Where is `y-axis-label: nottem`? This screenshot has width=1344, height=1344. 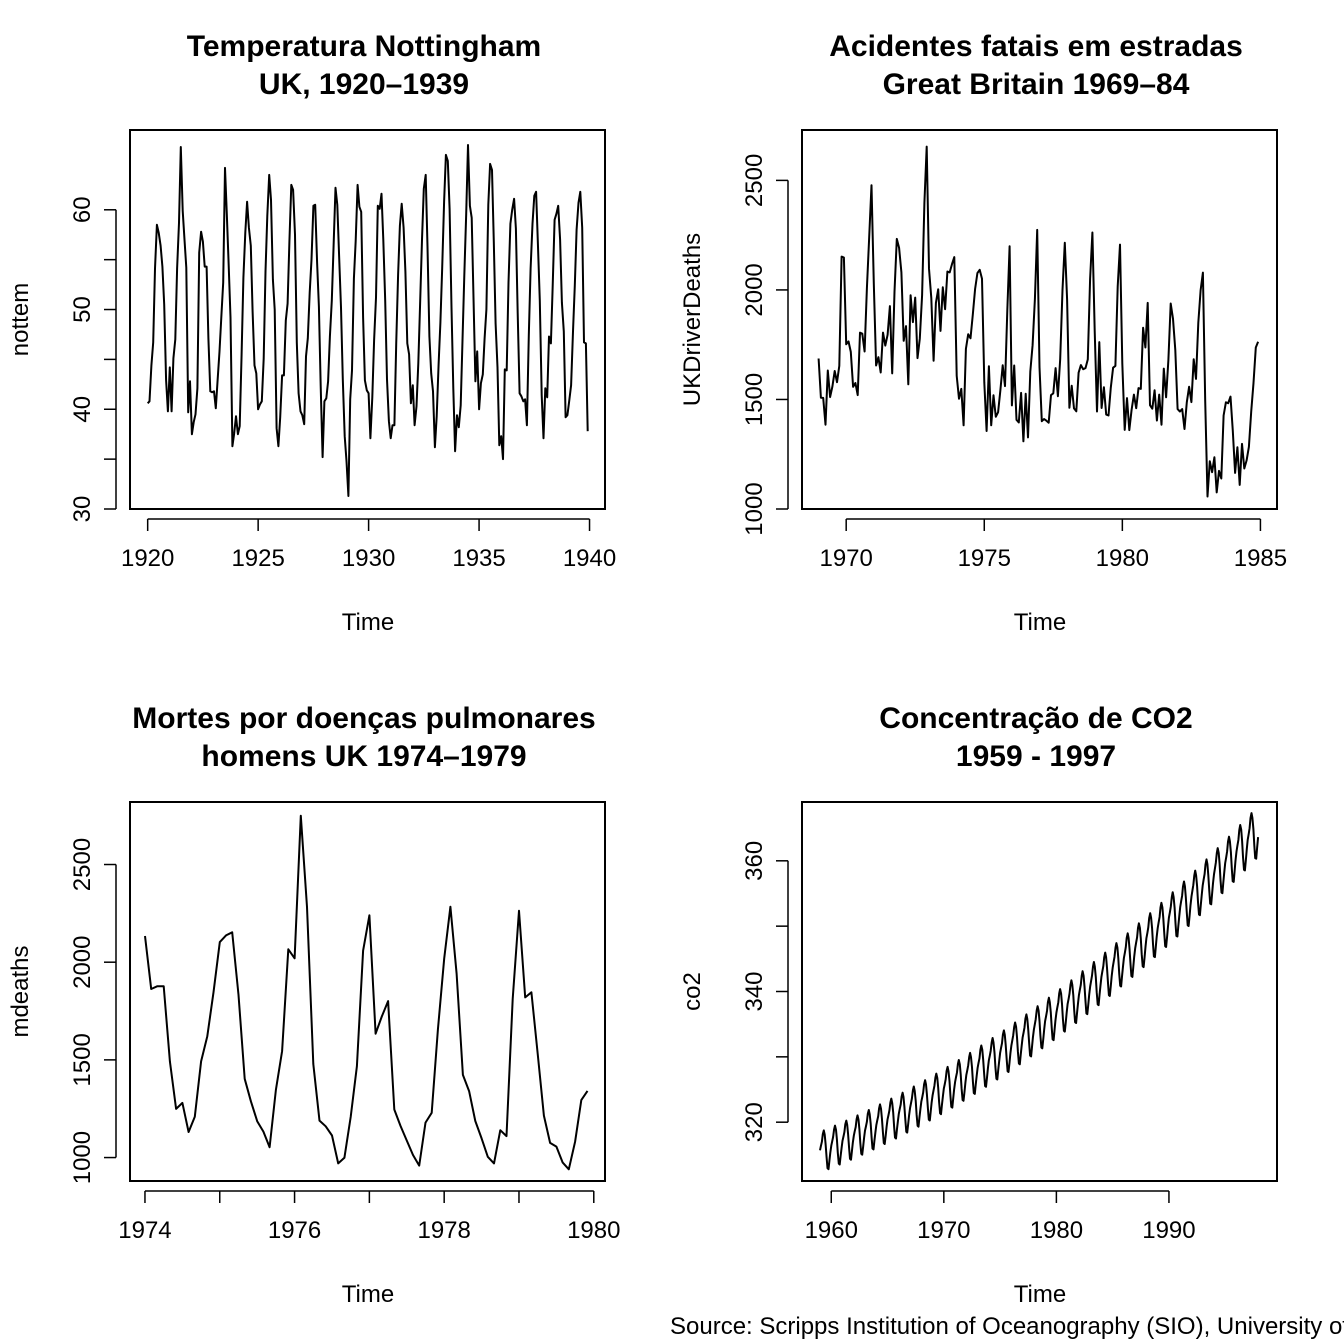 y-axis-label: nottem is located at coordinates (20, 319).